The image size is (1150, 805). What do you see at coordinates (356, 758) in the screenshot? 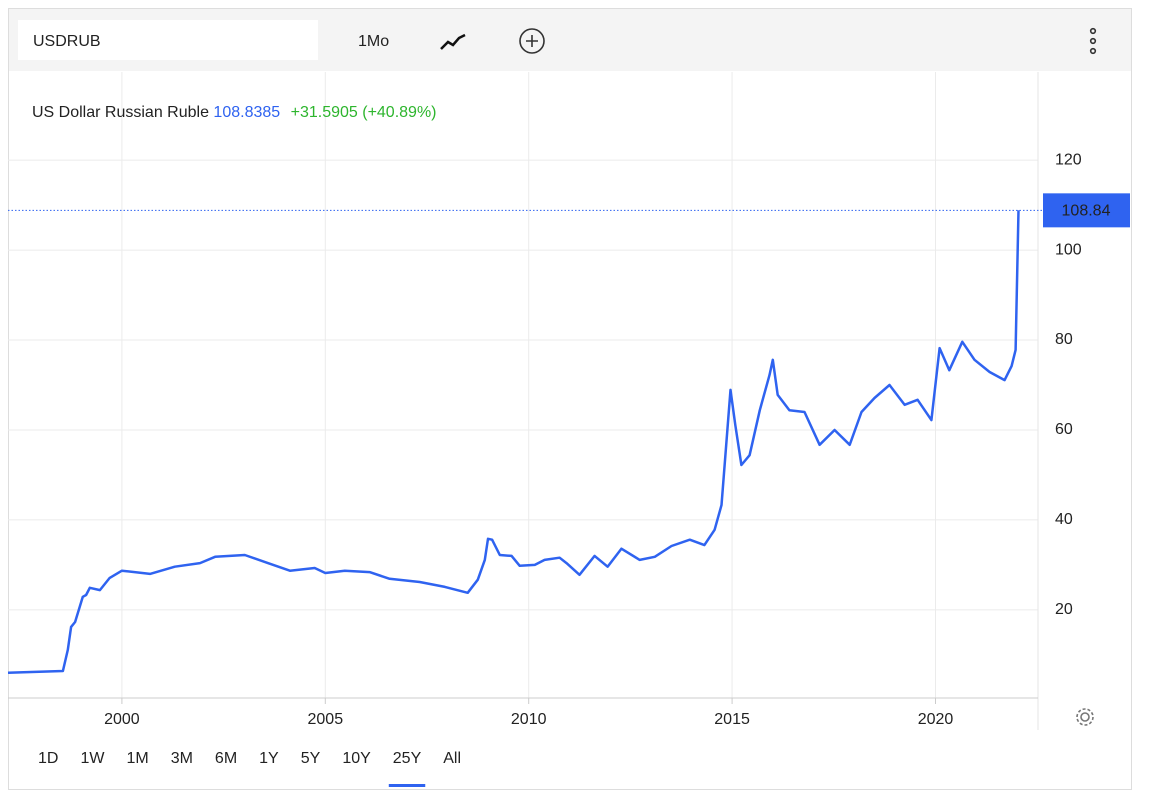
I see `range-button: 10Y` at bounding box center [356, 758].